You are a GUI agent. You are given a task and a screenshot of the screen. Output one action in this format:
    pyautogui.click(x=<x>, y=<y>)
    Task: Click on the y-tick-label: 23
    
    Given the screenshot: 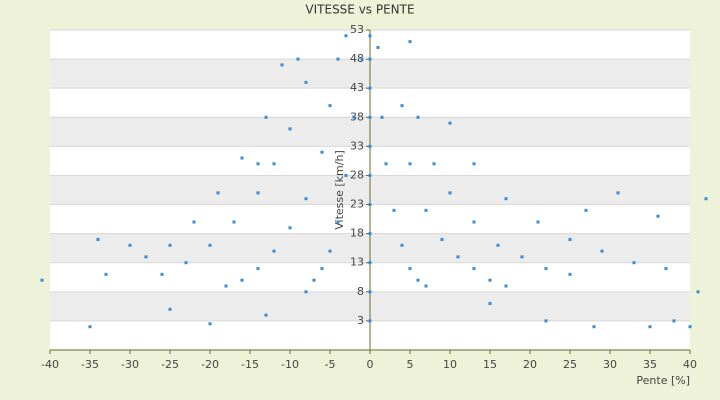 What is the action you would take?
    pyautogui.click(x=357, y=204)
    